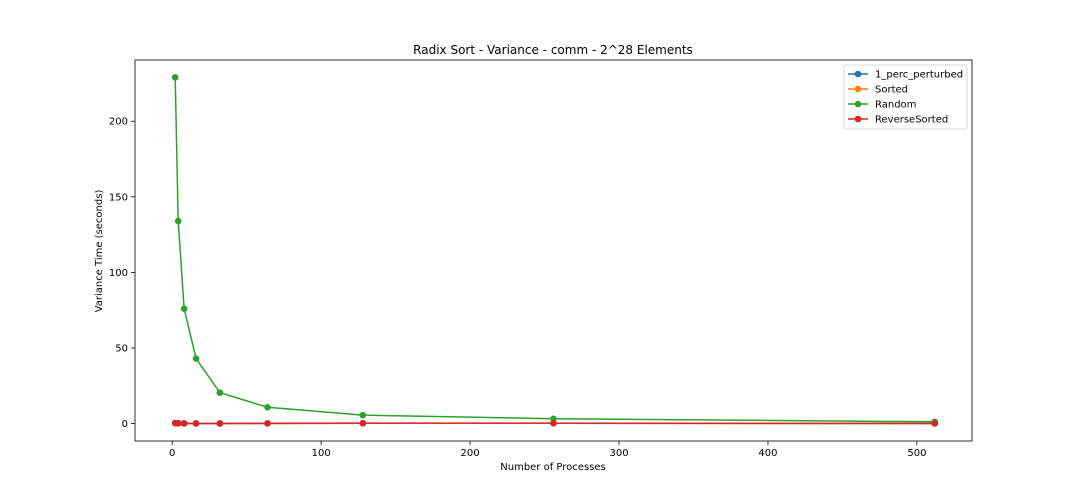 Image resolution: width=1080 pixels, height=504 pixels. Describe the element at coordinates (118, 273) in the screenshot. I see `y-tick-label: 100` at that location.